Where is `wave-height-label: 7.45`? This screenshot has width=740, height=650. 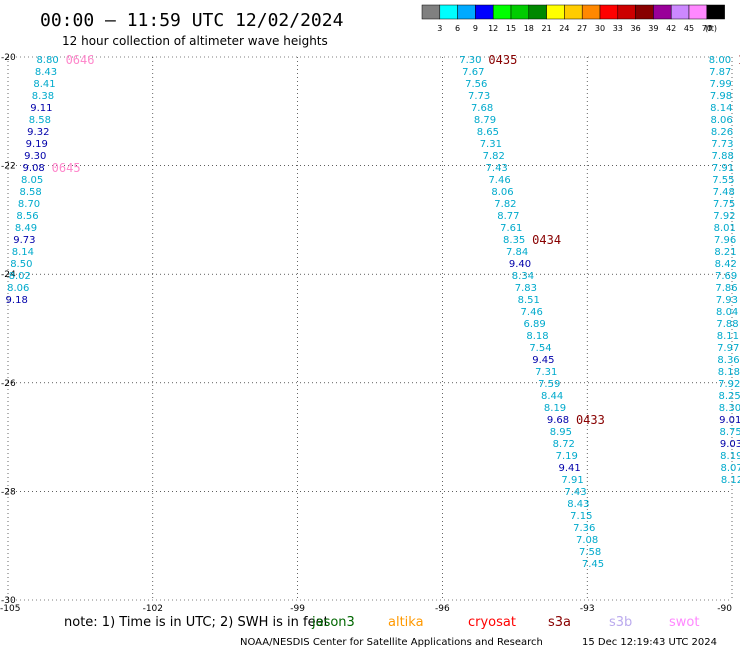
wave-height-label: 7.45 is located at coordinates (593, 564).